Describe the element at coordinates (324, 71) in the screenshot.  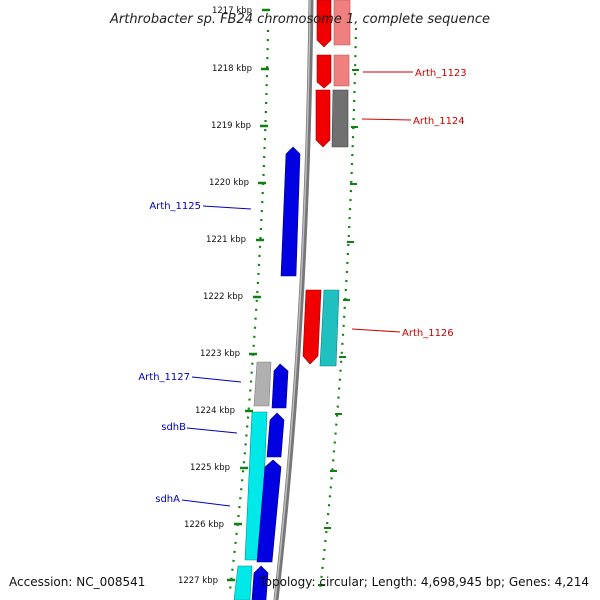
I see `gene-red-1123a` at that location.